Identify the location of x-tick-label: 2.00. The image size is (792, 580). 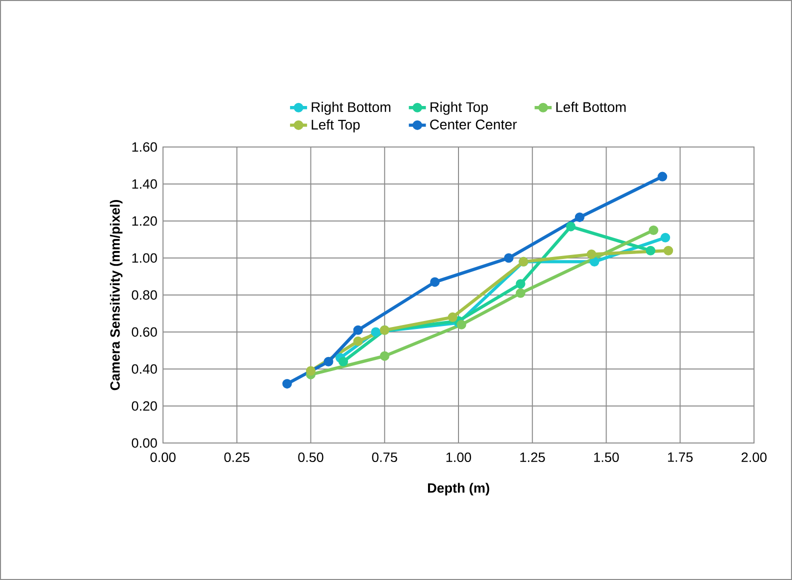
(754, 457).